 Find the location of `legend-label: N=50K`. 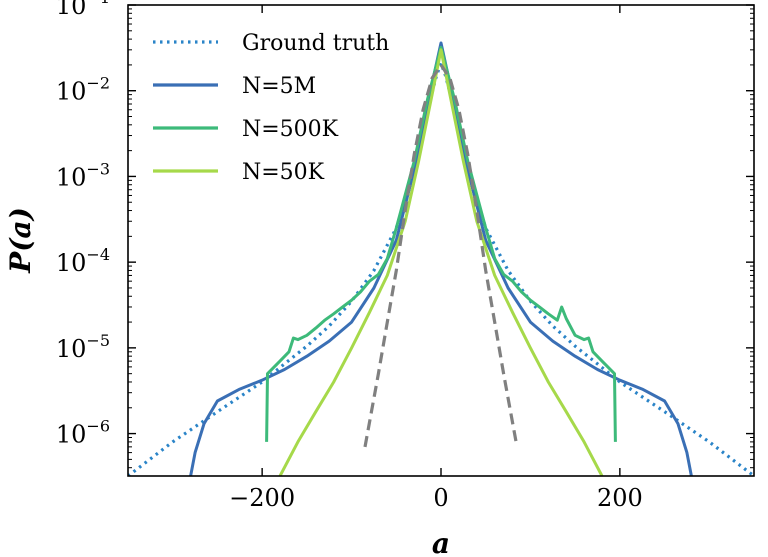

legend-label: N=50K is located at coordinates (283, 172).